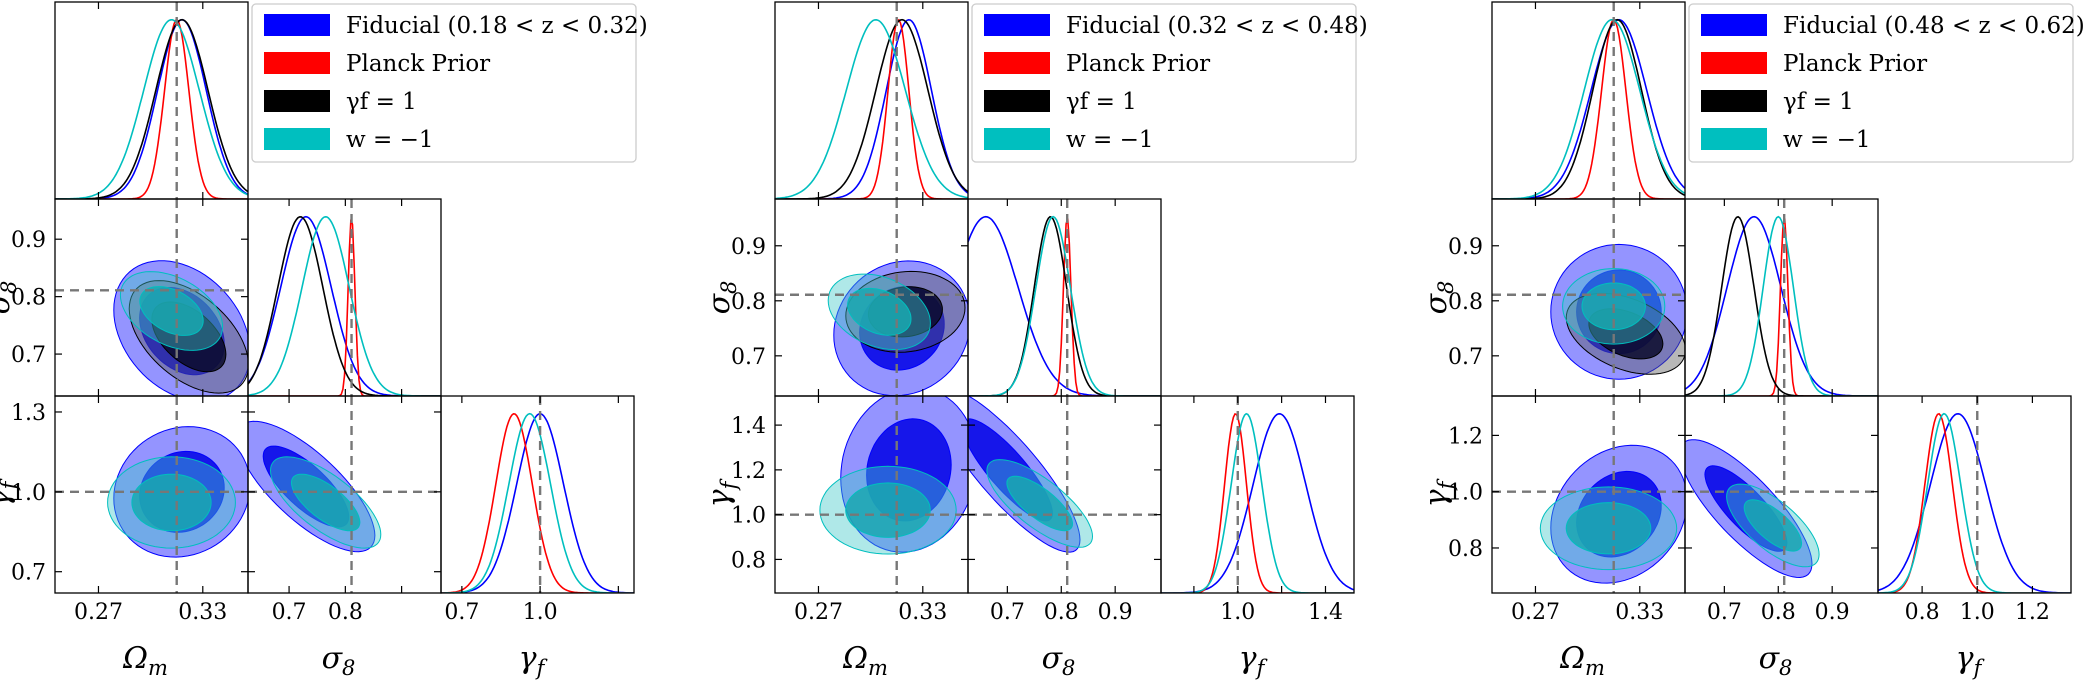  What do you see at coordinates (893, 475) in the screenshot?
I see `contour-Ωm-γf` at bounding box center [893, 475].